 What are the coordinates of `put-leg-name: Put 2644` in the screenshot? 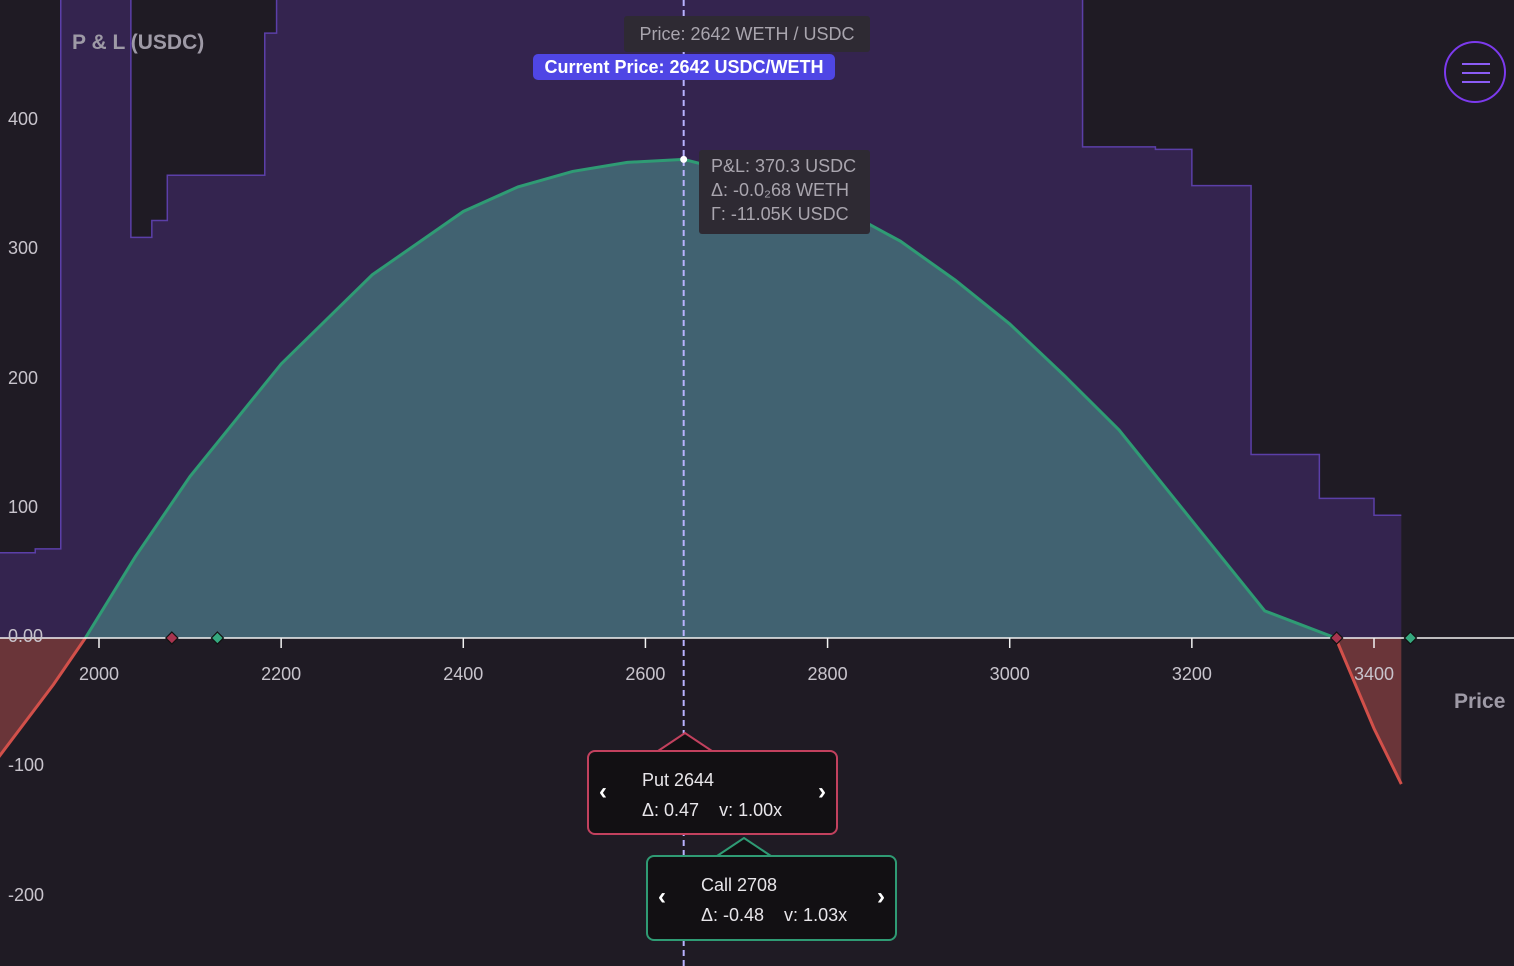 It's located at (678, 780).